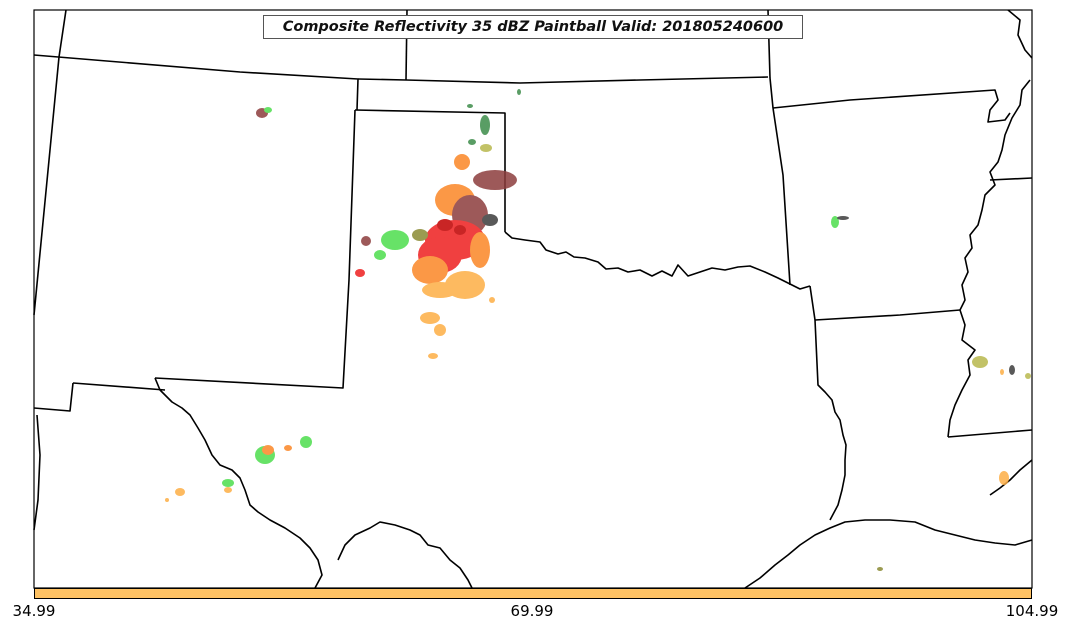 This screenshot has width=1070, height=633. What do you see at coordinates (1032, 611) in the screenshot?
I see `colorbar-tick-max: 104.99` at bounding box center [1032, 611].